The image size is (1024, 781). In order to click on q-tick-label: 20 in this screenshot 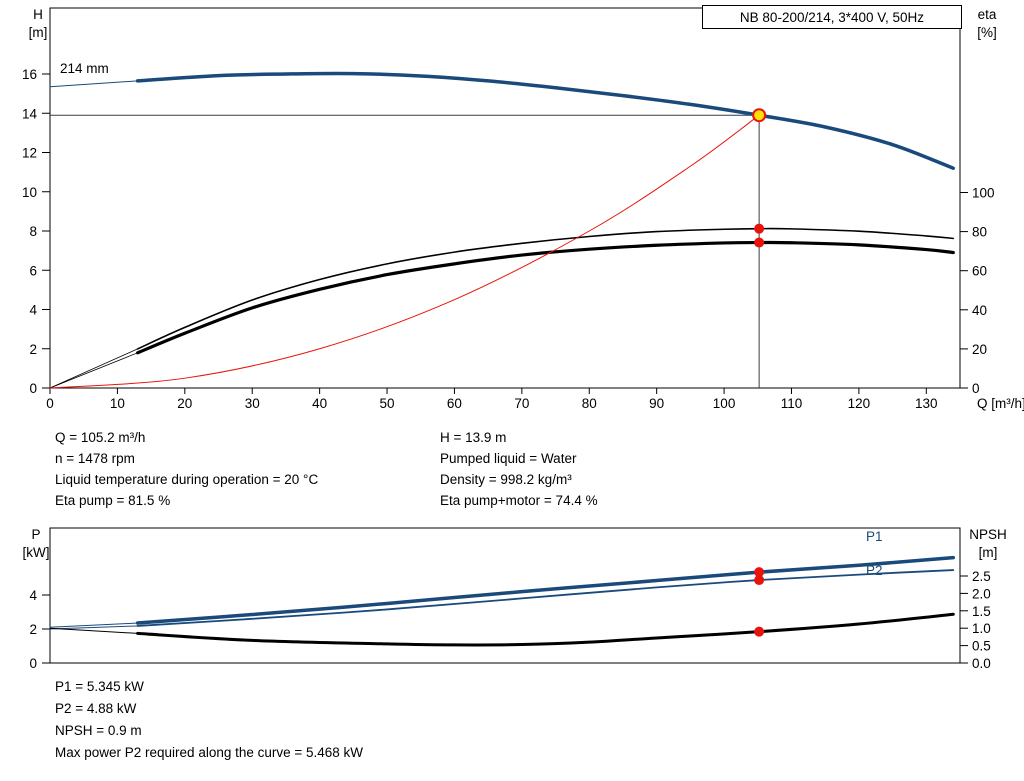, I will do `click(184, 403)`.